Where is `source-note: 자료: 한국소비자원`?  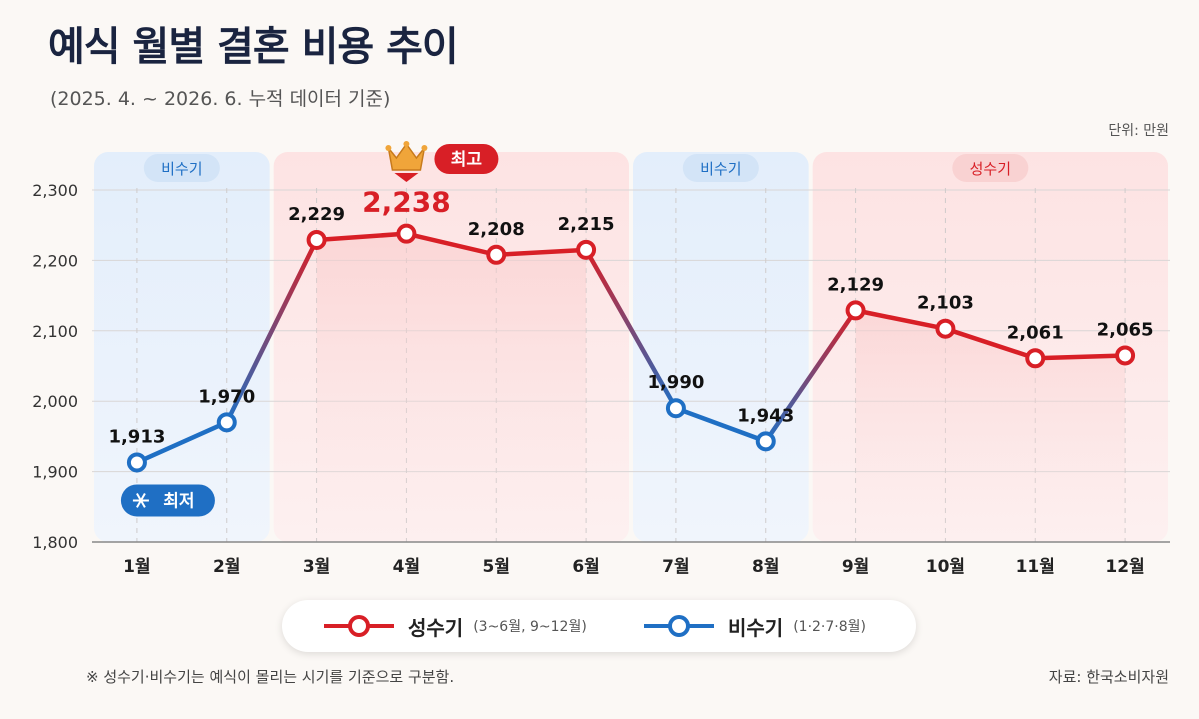
source-note: 자료: 한국소비자원 is located at coordinates (1108, 677).